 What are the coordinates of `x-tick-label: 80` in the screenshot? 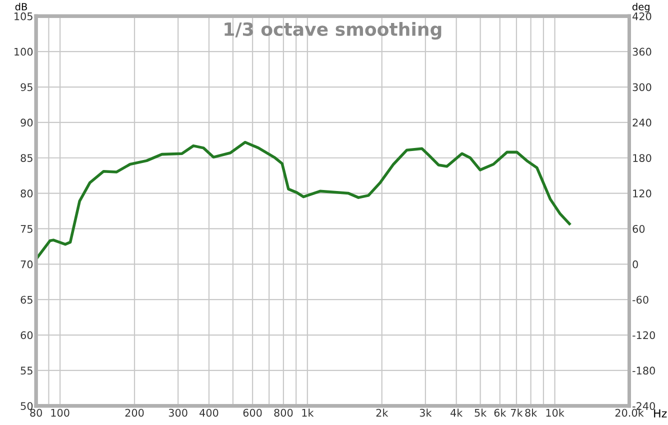 It's located at (36, 412).